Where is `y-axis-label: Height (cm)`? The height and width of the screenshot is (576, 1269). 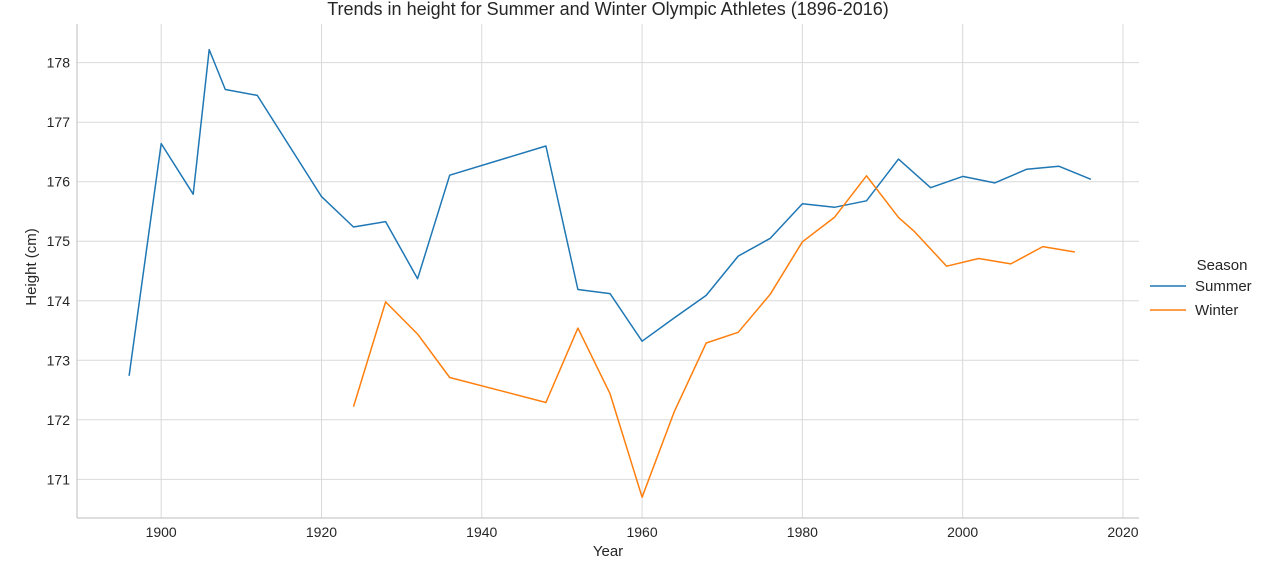 y-axis-label: Height (cm) is located at coordinates (31, 267).